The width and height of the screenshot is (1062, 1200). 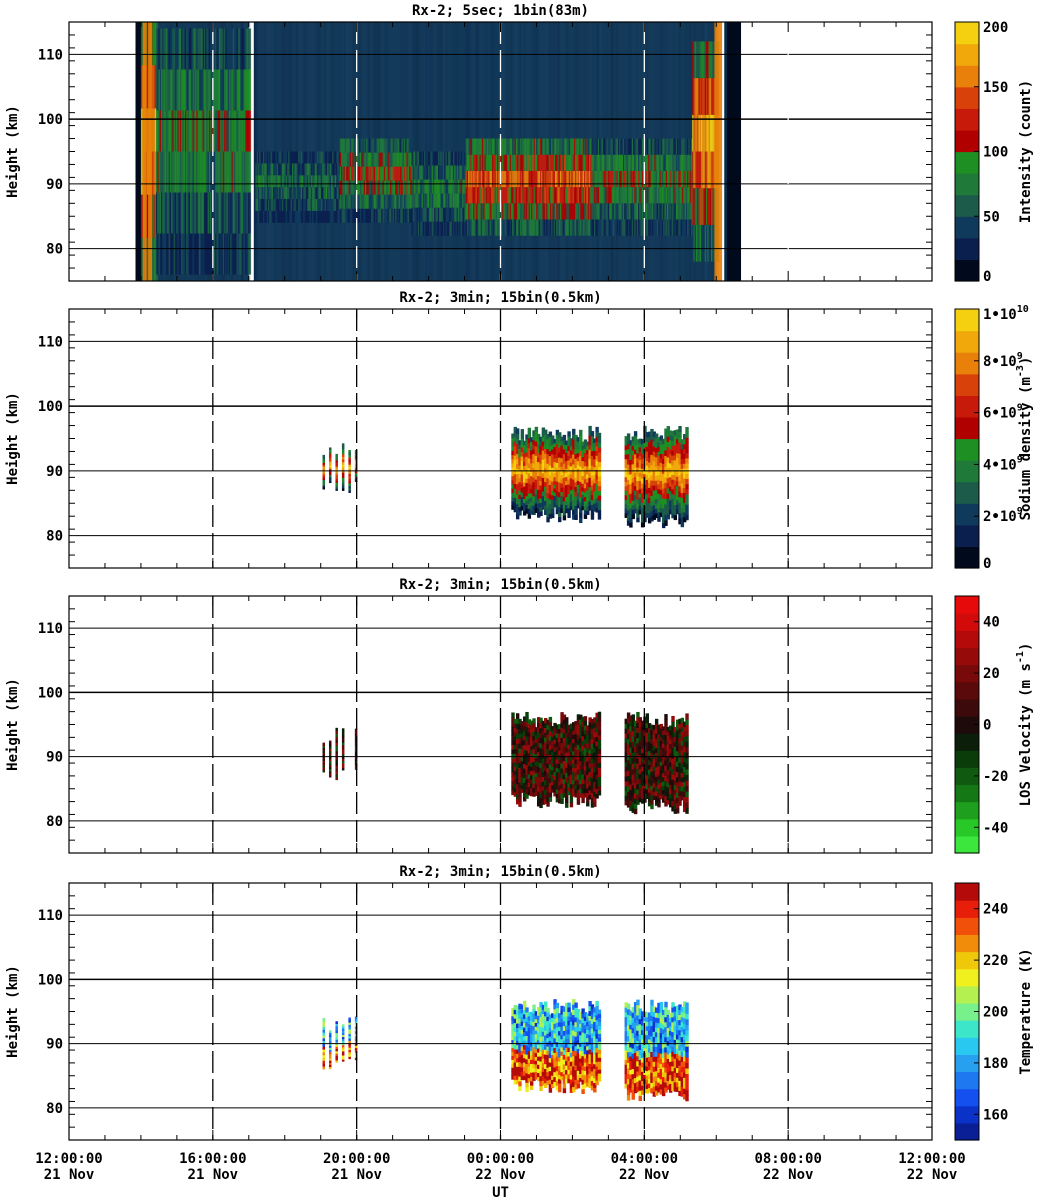 I want to click on colorbar-tick-label: 20, so click(x=991, y=674).